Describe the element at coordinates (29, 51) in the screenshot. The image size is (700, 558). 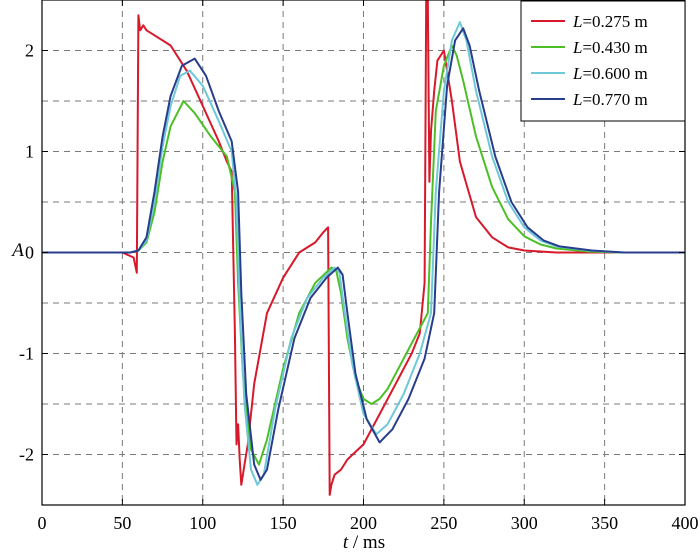
I see `y-tick-label: 2` at that location.